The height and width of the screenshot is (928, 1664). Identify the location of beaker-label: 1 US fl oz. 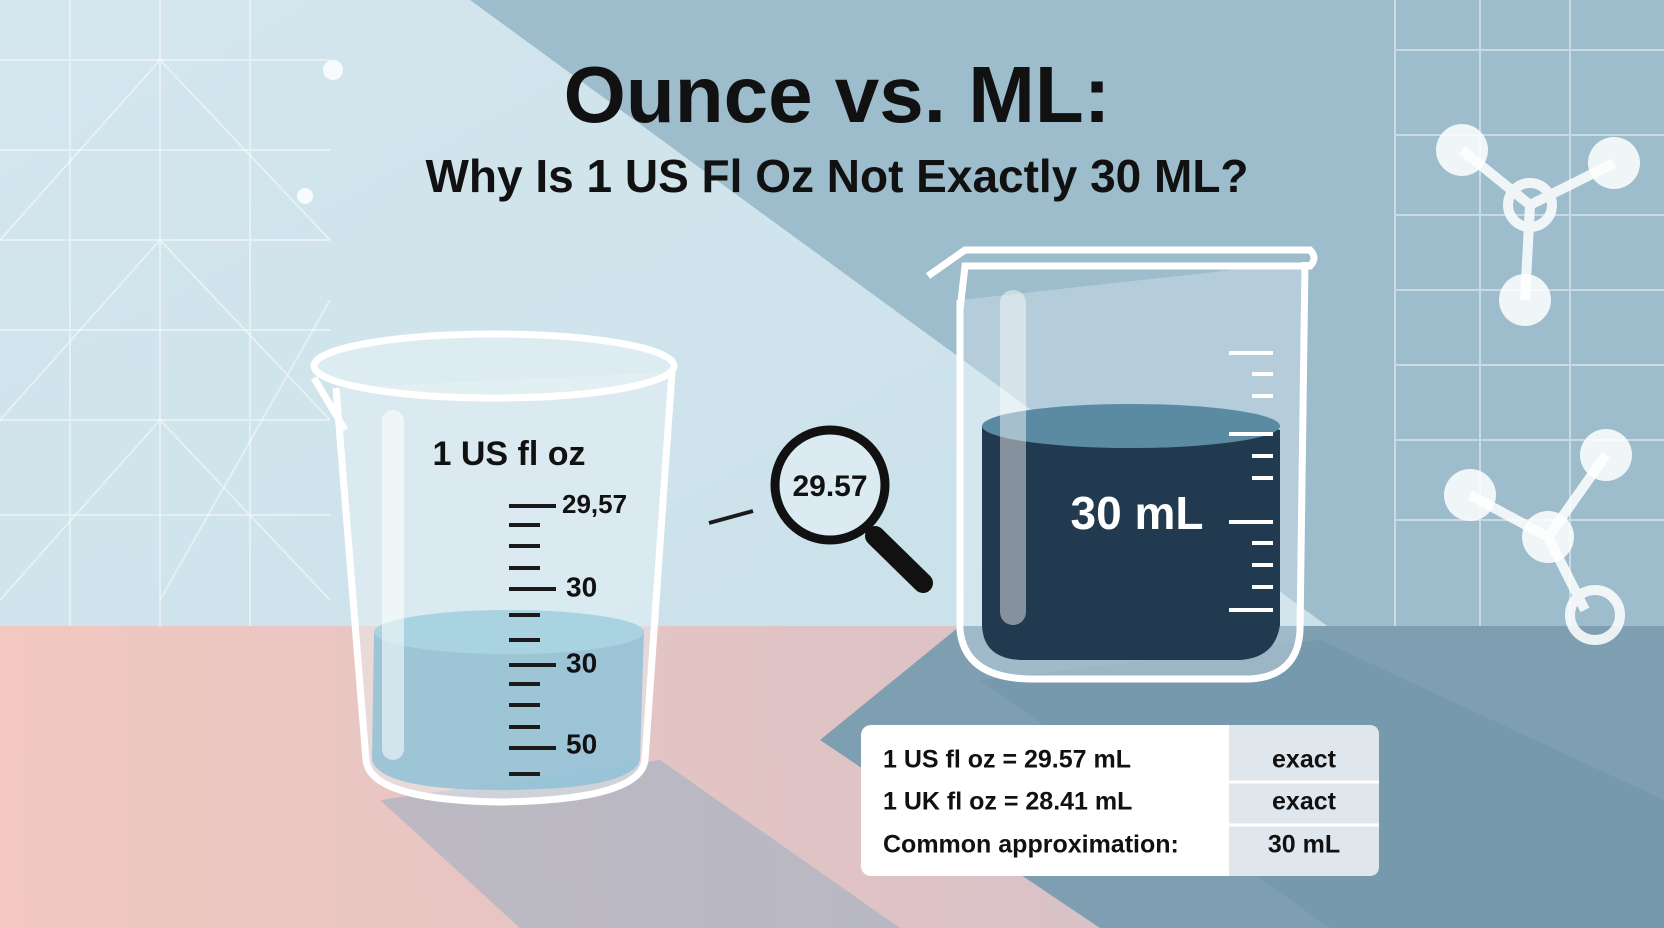
(508, 454).